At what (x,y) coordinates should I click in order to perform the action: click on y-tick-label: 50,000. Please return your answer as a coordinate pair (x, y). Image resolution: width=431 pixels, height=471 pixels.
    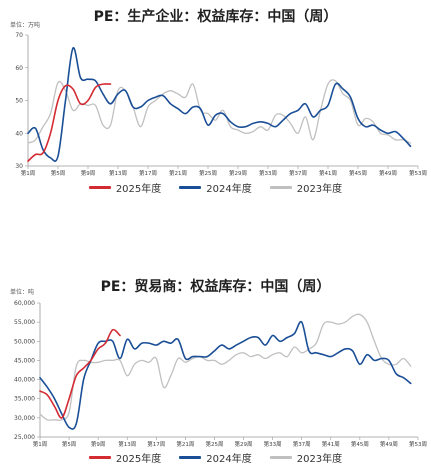
    Looking at the image, I should click on (24, 341).